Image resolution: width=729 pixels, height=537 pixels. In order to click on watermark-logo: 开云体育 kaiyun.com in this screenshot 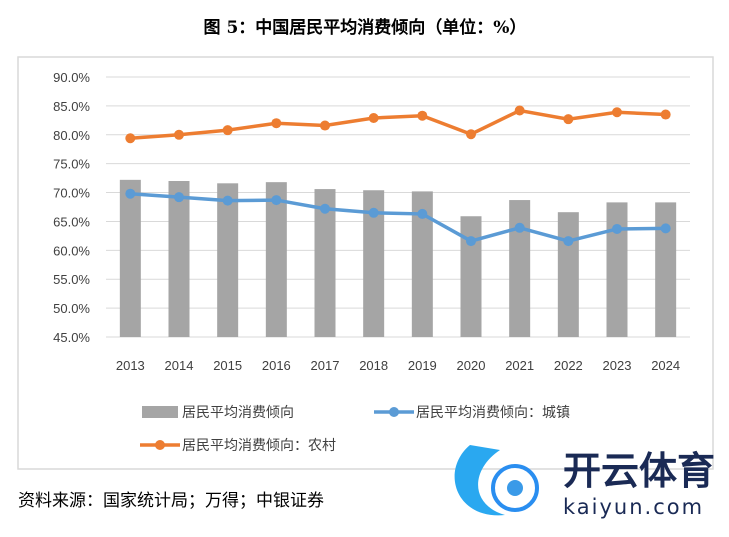, I will do `click(584, 482)`.